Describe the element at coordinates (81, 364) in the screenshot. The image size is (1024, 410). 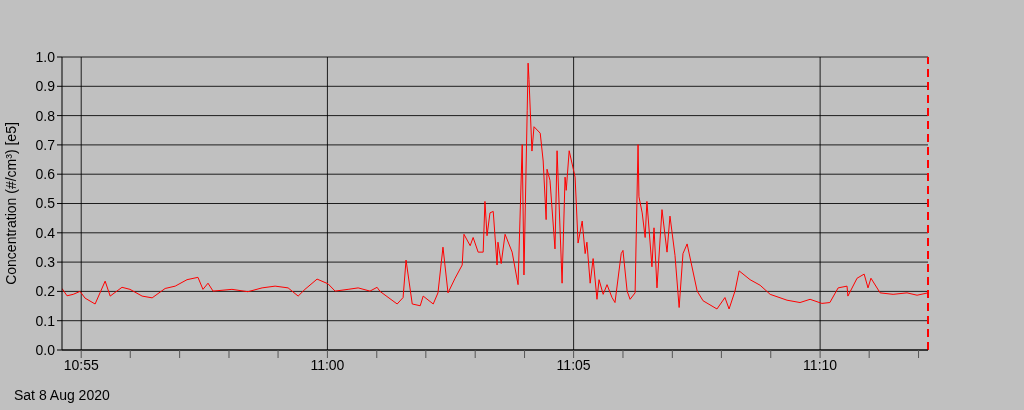
I see `x-tick-label: 10:55` at that location.